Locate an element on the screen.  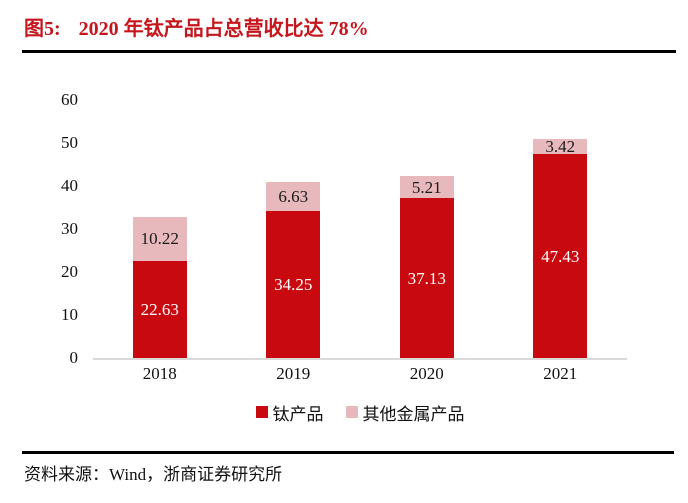
bar-segment-titanium: 22.63 is located at coordinates (159, 309).